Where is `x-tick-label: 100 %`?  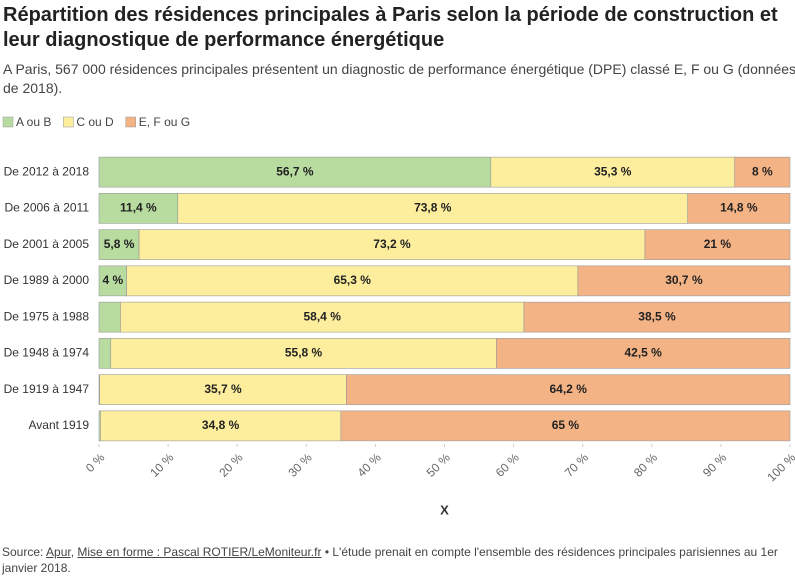
x-tick-label: 100 % is located at coordinates (779, 467).